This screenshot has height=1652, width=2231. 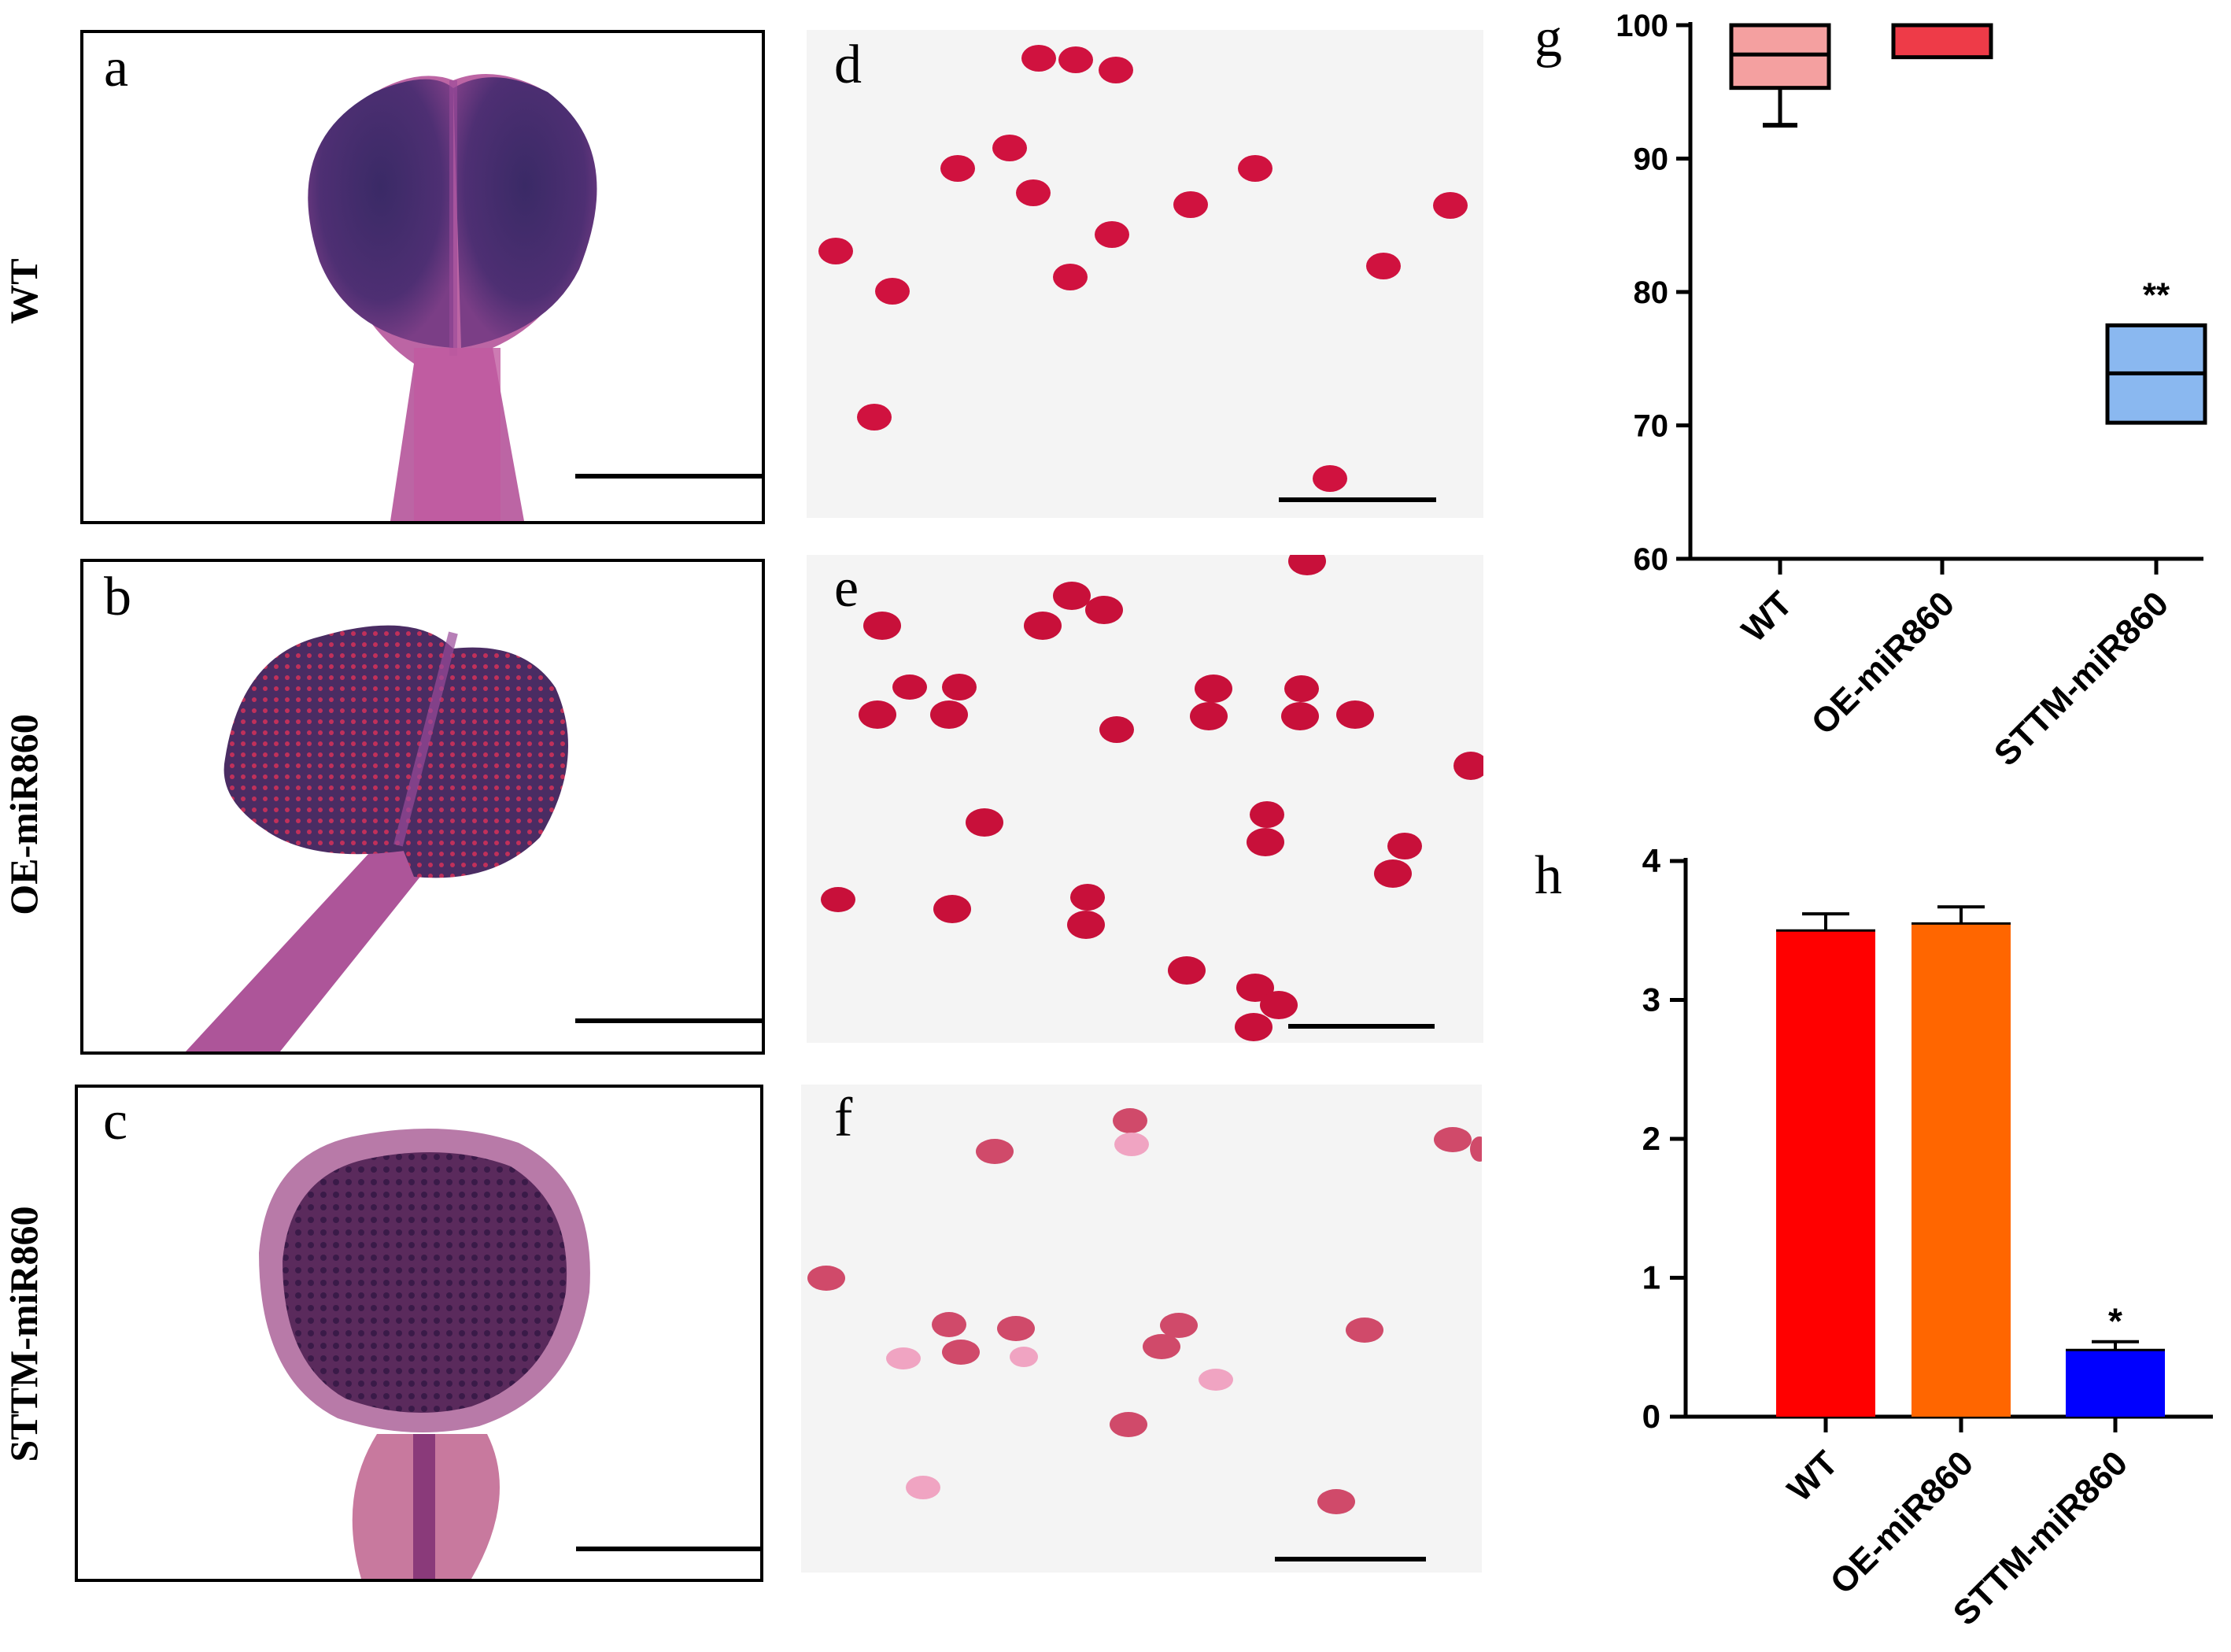 What do you see at coordinates (1152, 798) in the screenshot?
I see `pollen-oe-image` at bounding box center [1152, 798].